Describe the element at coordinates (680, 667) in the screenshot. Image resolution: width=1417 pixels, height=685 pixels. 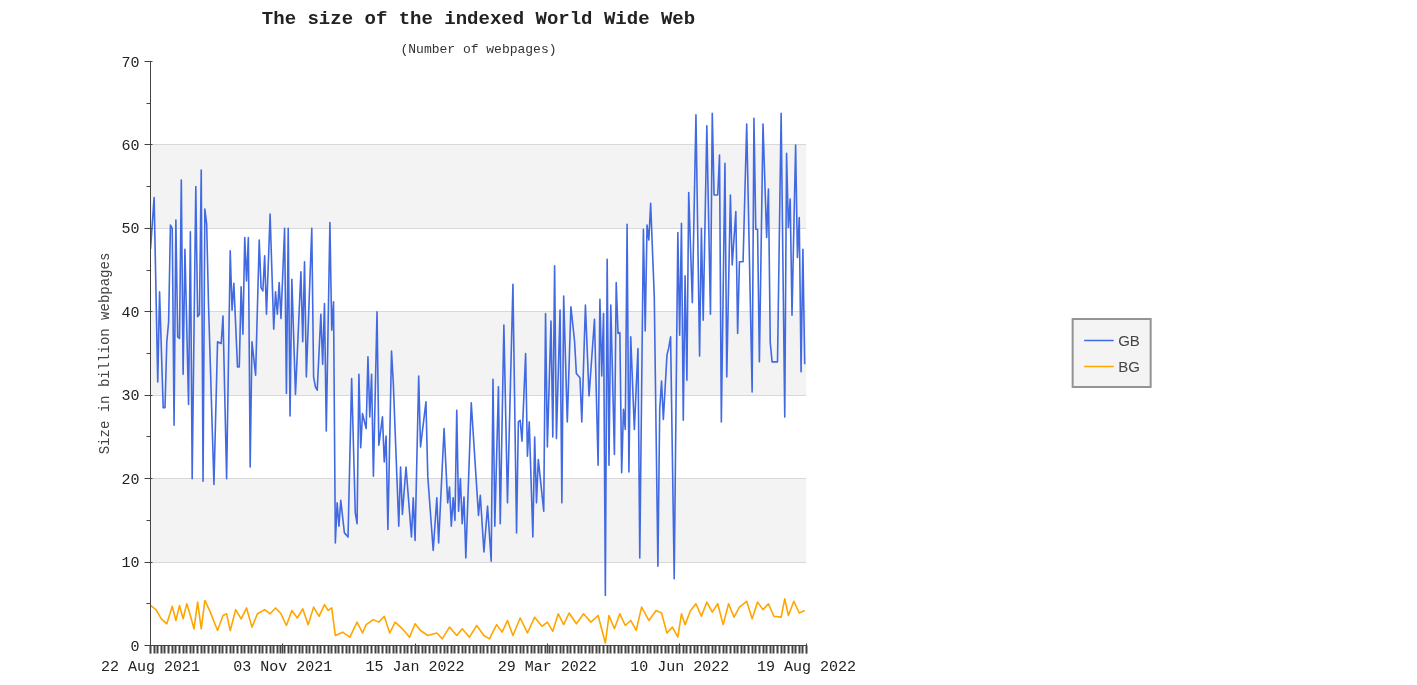
I see `x-tick-label: 10 Jun 2022` at that location.